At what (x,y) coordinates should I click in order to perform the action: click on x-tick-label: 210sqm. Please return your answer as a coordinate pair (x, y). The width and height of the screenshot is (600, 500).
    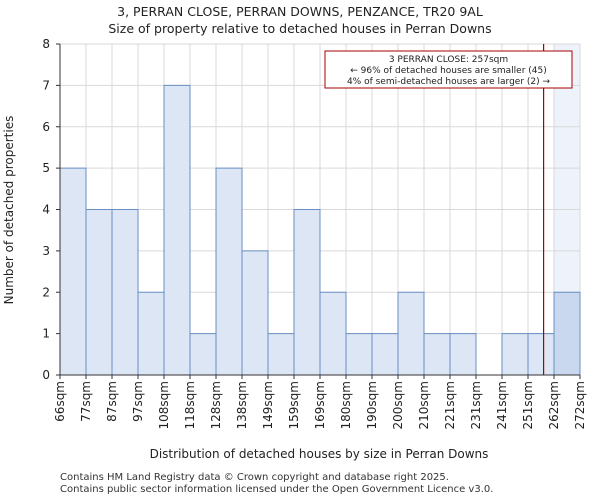
    Looking at the image, I should click on (424, 405).